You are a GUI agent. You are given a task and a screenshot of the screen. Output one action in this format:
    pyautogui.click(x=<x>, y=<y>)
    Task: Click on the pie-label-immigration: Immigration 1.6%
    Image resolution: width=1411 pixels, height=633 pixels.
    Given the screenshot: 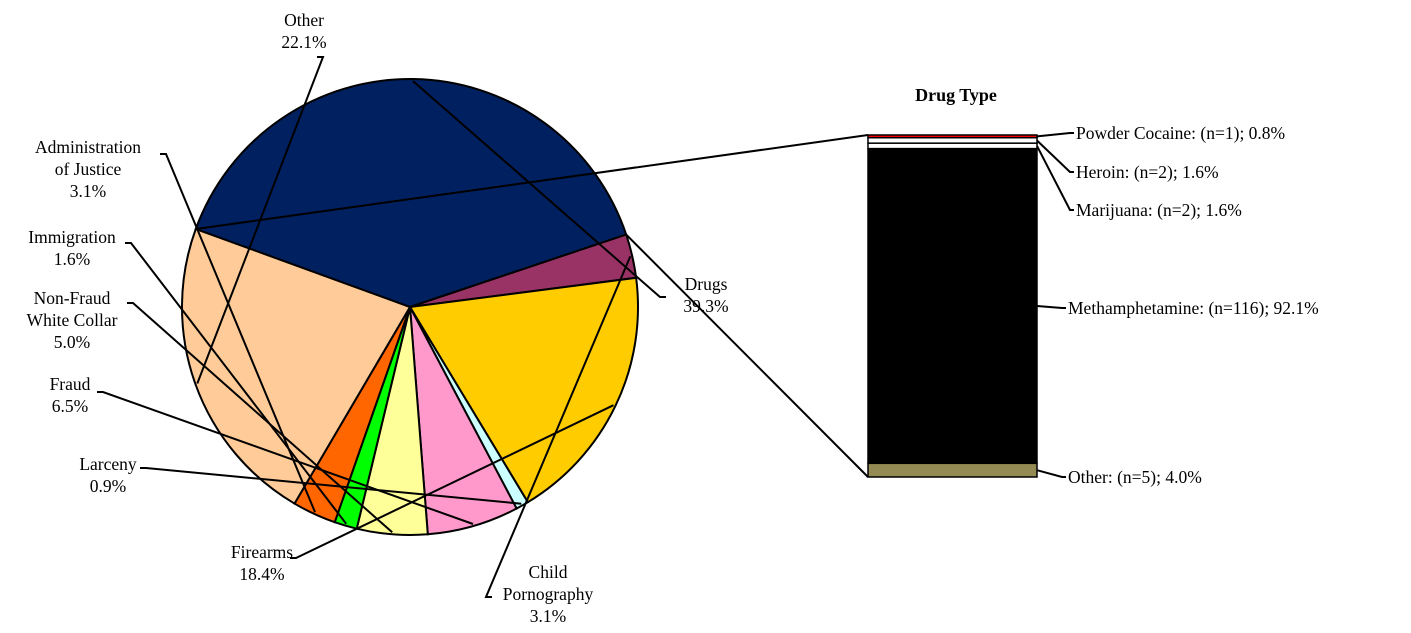 What is the action you would take?
    pyautogui.click(x=72, y=248)
    